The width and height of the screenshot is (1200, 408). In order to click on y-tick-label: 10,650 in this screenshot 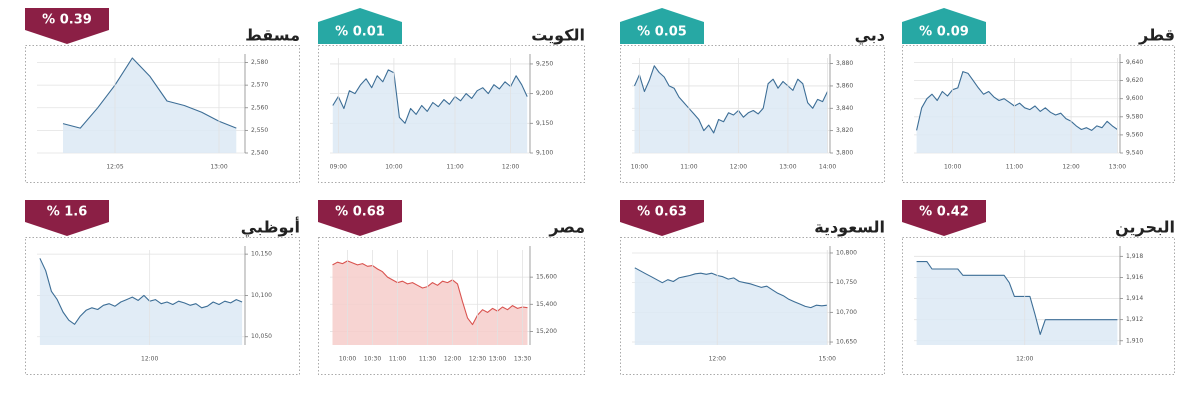, I will do `click(846, 342)`.